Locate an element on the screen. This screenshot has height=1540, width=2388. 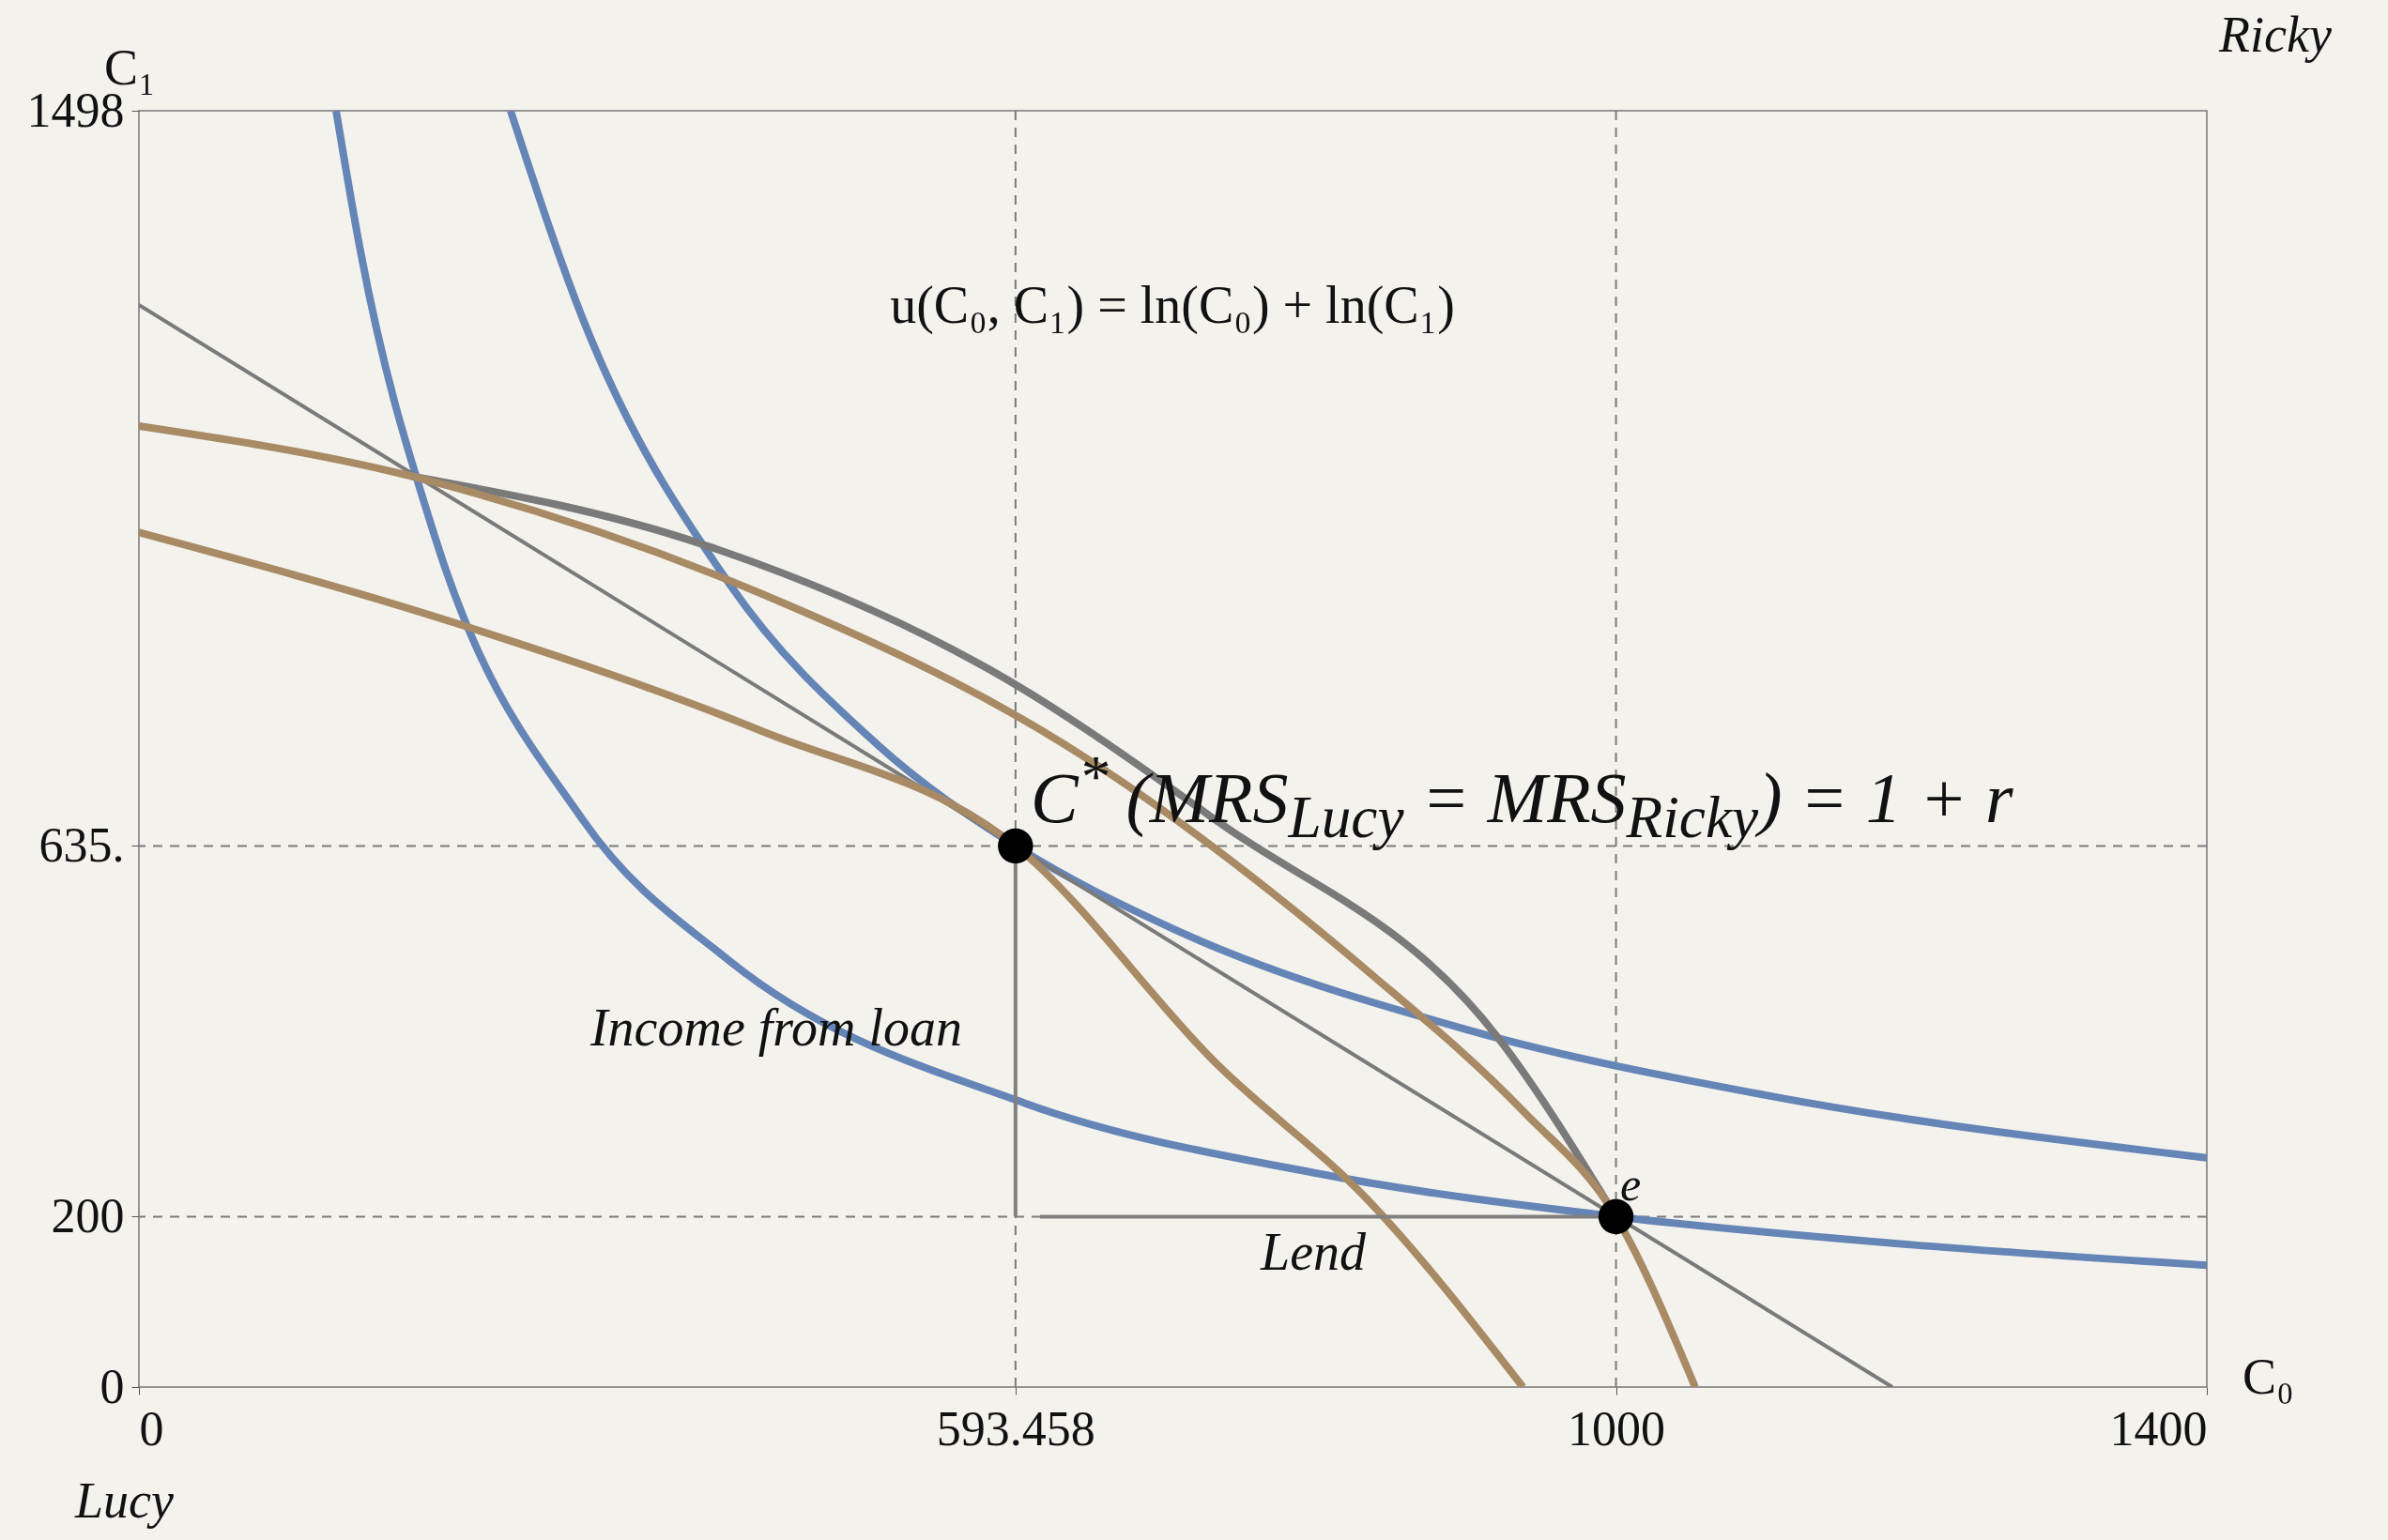
annotation: u(C₀, C₁) = ln(C₀) + ln(C₁) is located at coordinates (1172, 305).